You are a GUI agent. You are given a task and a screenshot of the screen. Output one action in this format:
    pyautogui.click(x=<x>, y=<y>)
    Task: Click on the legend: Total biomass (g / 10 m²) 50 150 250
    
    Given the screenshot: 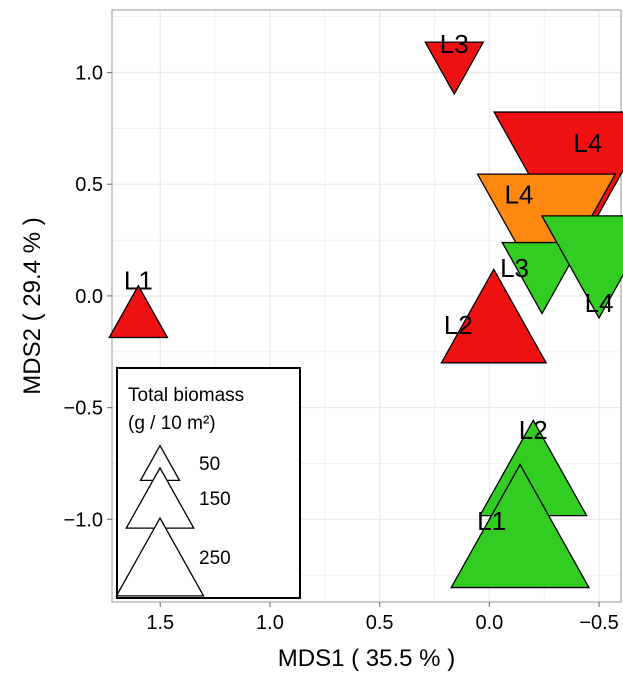 What is the action you would take?
    pyautogui.click(x=208, y=483)
    